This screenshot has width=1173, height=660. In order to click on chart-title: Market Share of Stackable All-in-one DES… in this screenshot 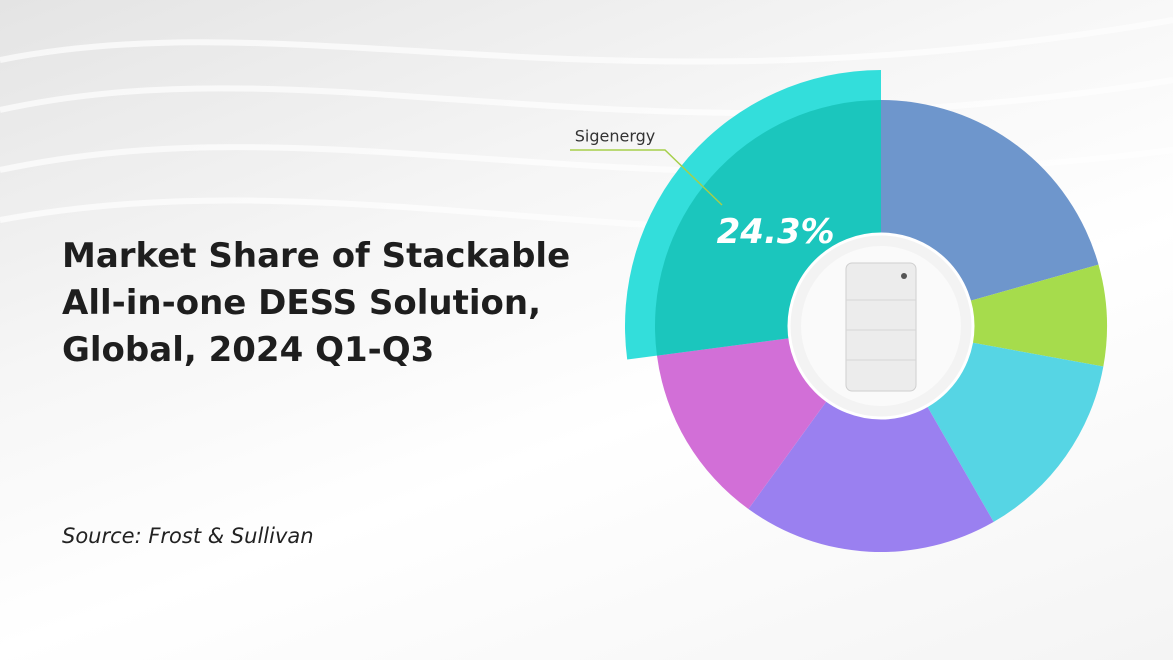, I will do `click(316, 303)`.